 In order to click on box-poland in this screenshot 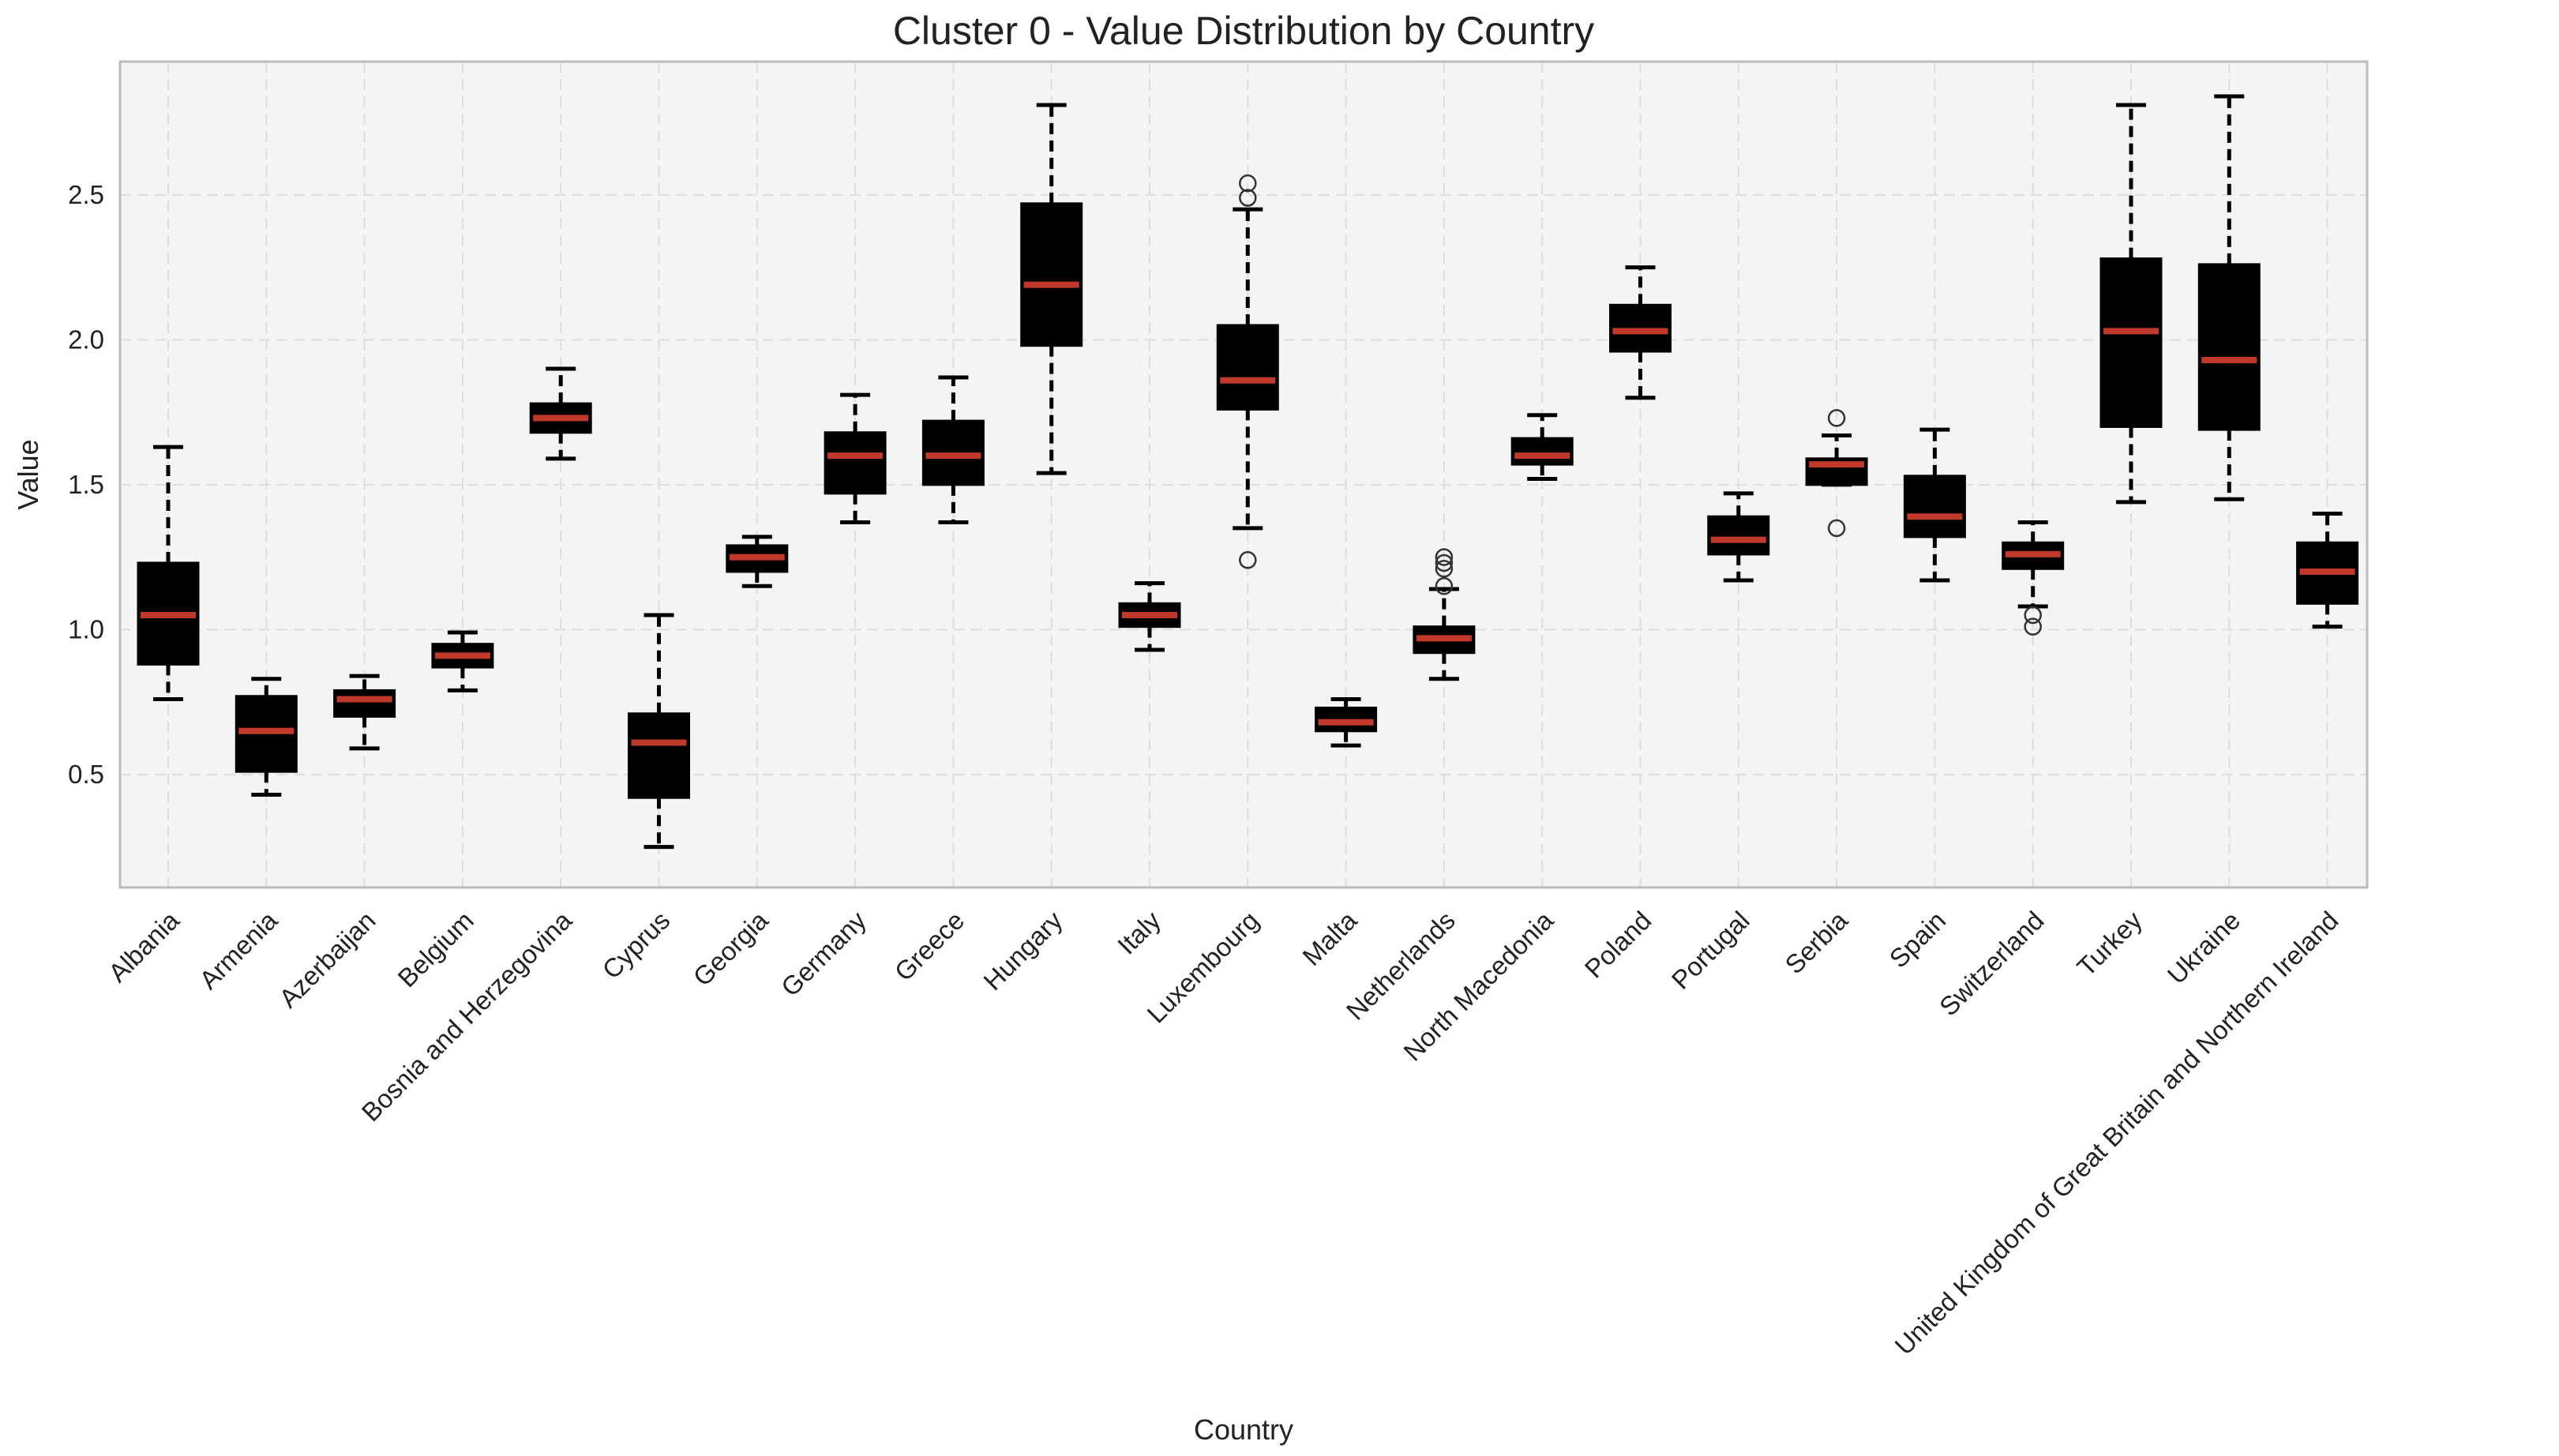, I will do `click(1640, 332)`.